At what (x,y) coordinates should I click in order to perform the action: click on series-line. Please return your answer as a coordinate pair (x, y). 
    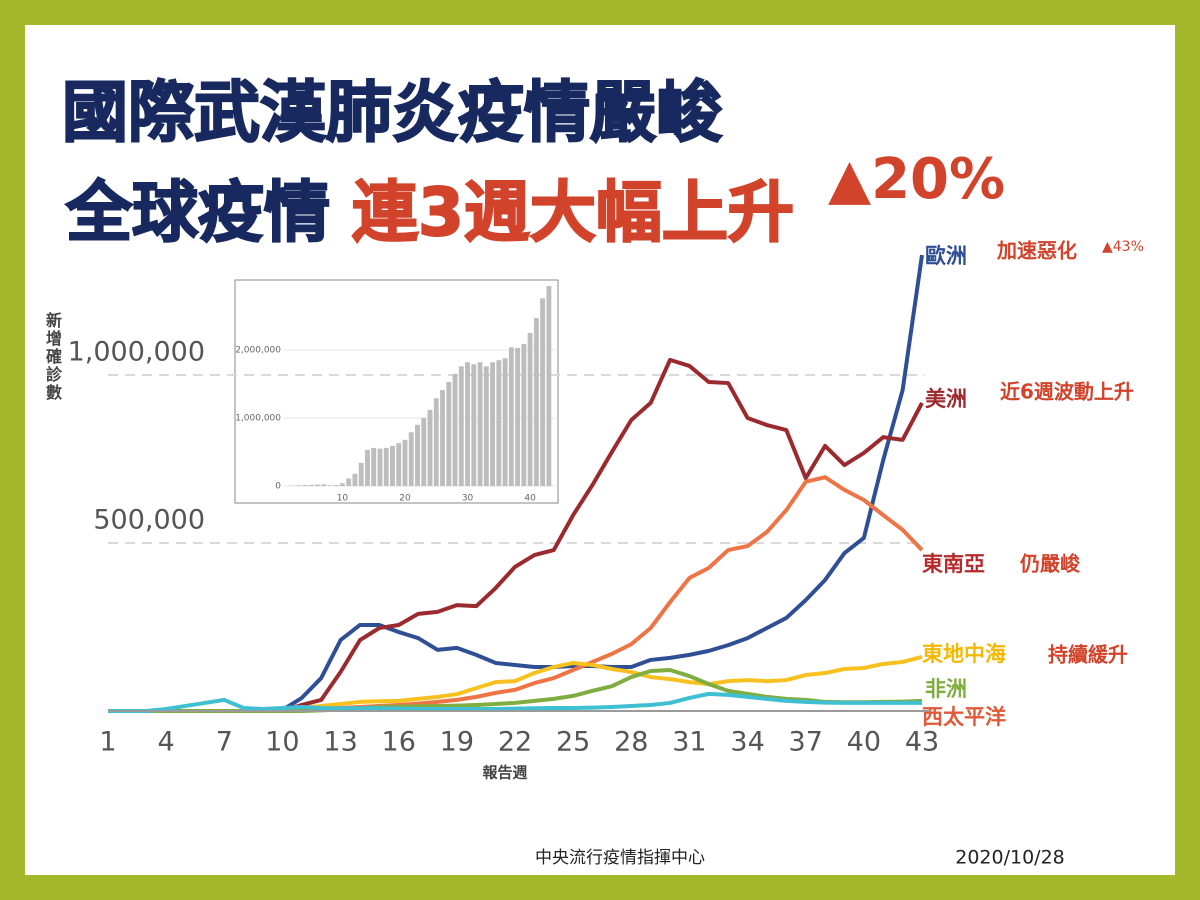
    Looking at the image, I should click on (515, 702).